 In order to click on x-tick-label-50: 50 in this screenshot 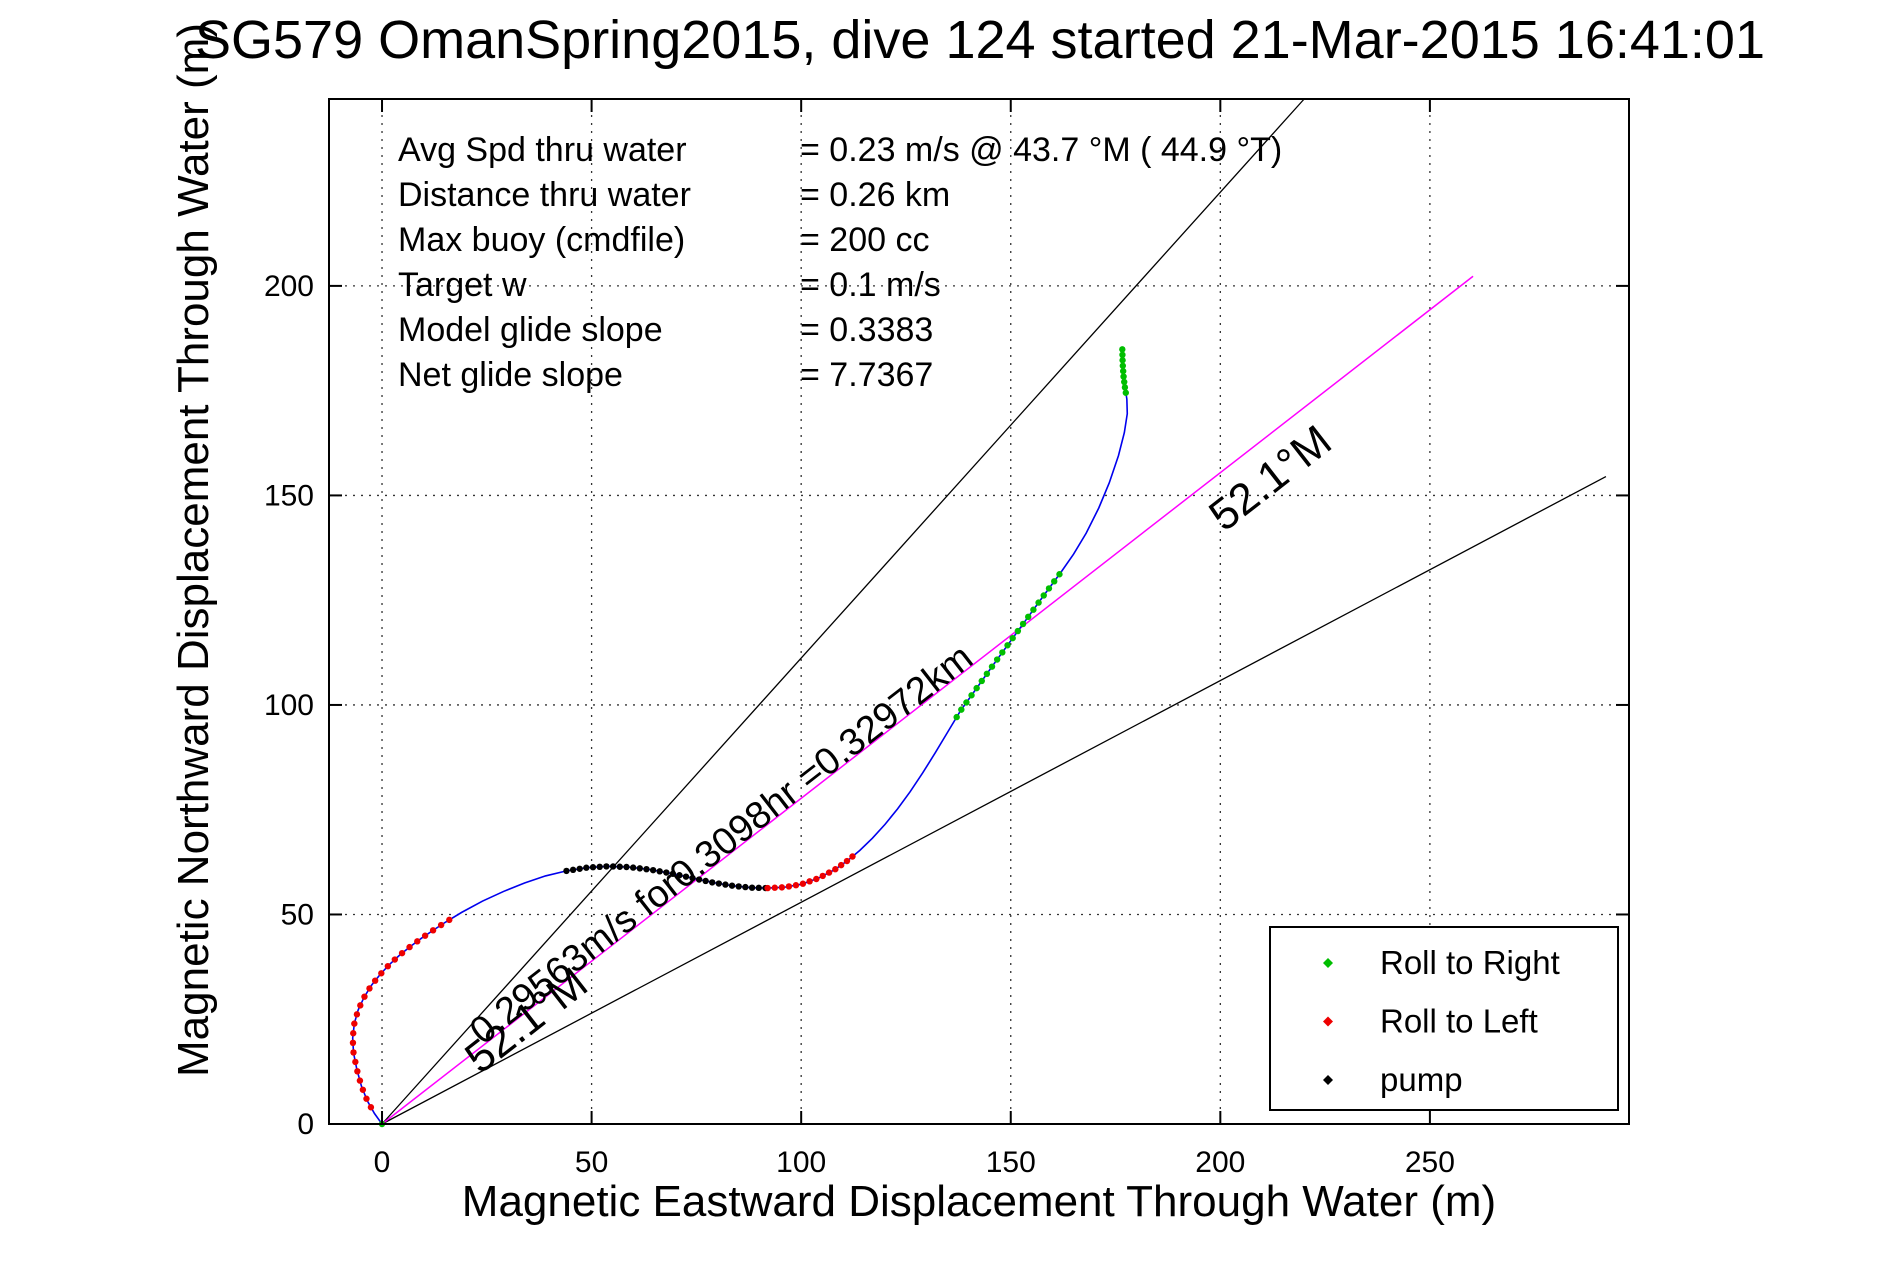, I will do `click(591, 1162)`.